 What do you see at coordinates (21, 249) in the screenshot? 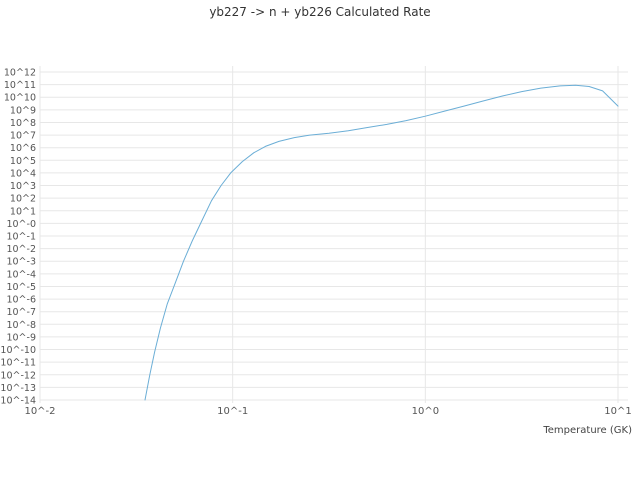
I see `y-tick-label: 10^-2` at bounding box center [21, 249].